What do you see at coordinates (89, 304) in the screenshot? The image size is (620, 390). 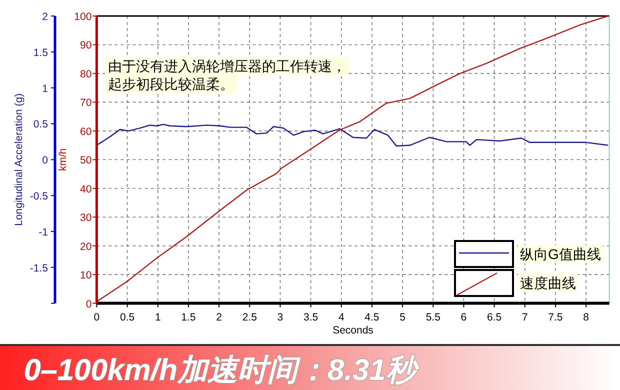 I see `y2-tick-label: 0` at bounding box center [89, 304].